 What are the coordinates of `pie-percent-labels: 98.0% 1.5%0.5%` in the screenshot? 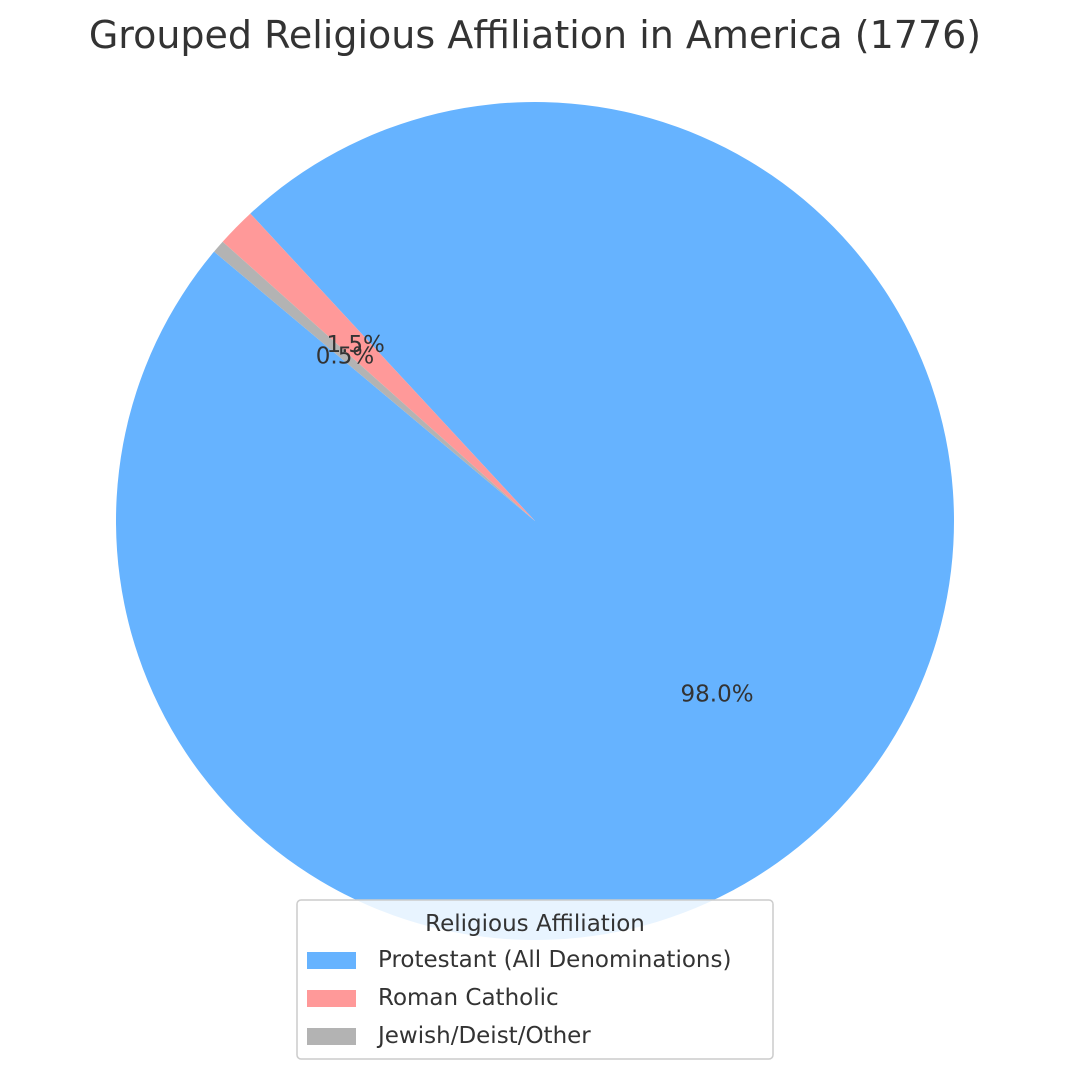 It's located at (535, 520).